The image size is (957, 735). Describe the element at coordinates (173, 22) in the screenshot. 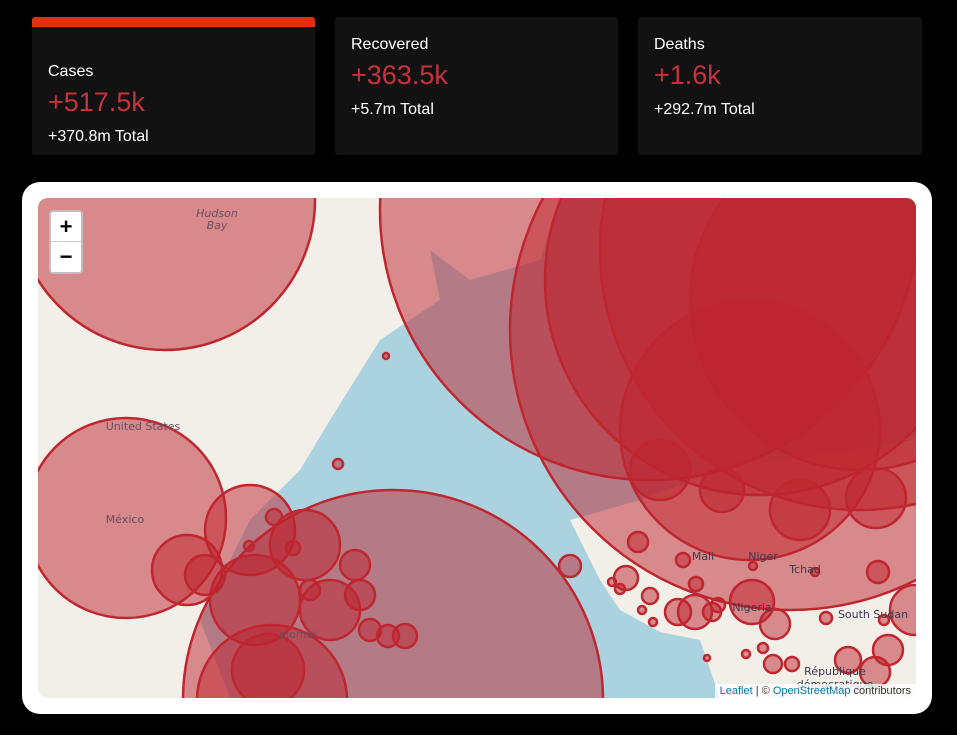

I see `active-indicator` at that location.